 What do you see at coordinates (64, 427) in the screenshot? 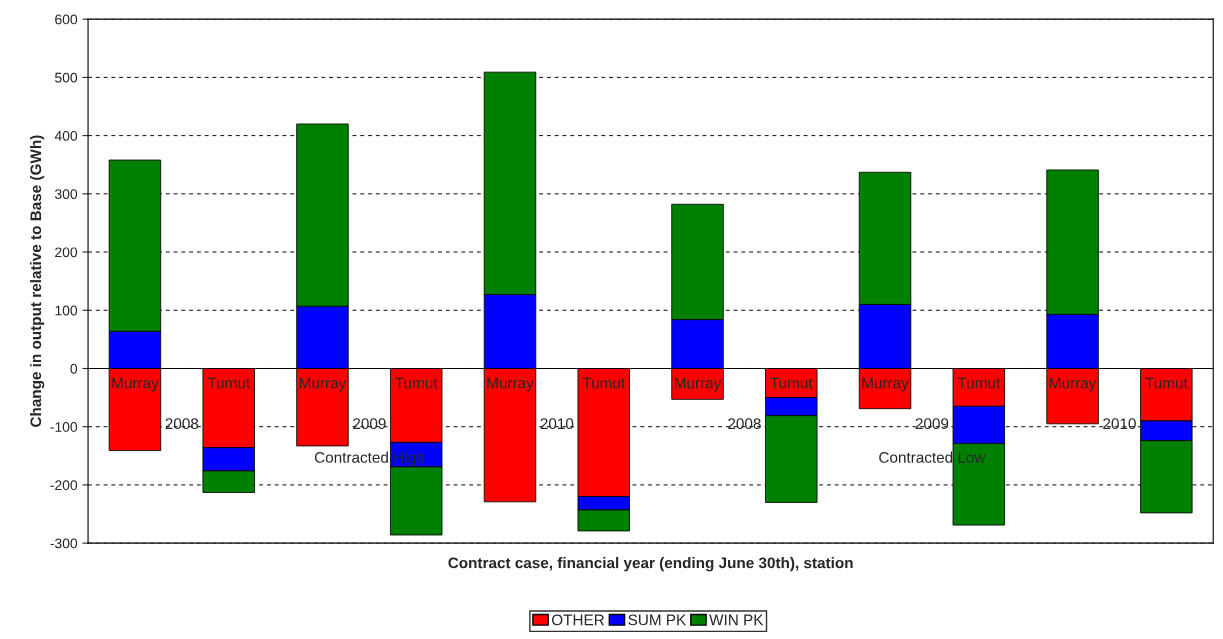
I see `y-tick-label: -100` at bounding box center [64, 427].